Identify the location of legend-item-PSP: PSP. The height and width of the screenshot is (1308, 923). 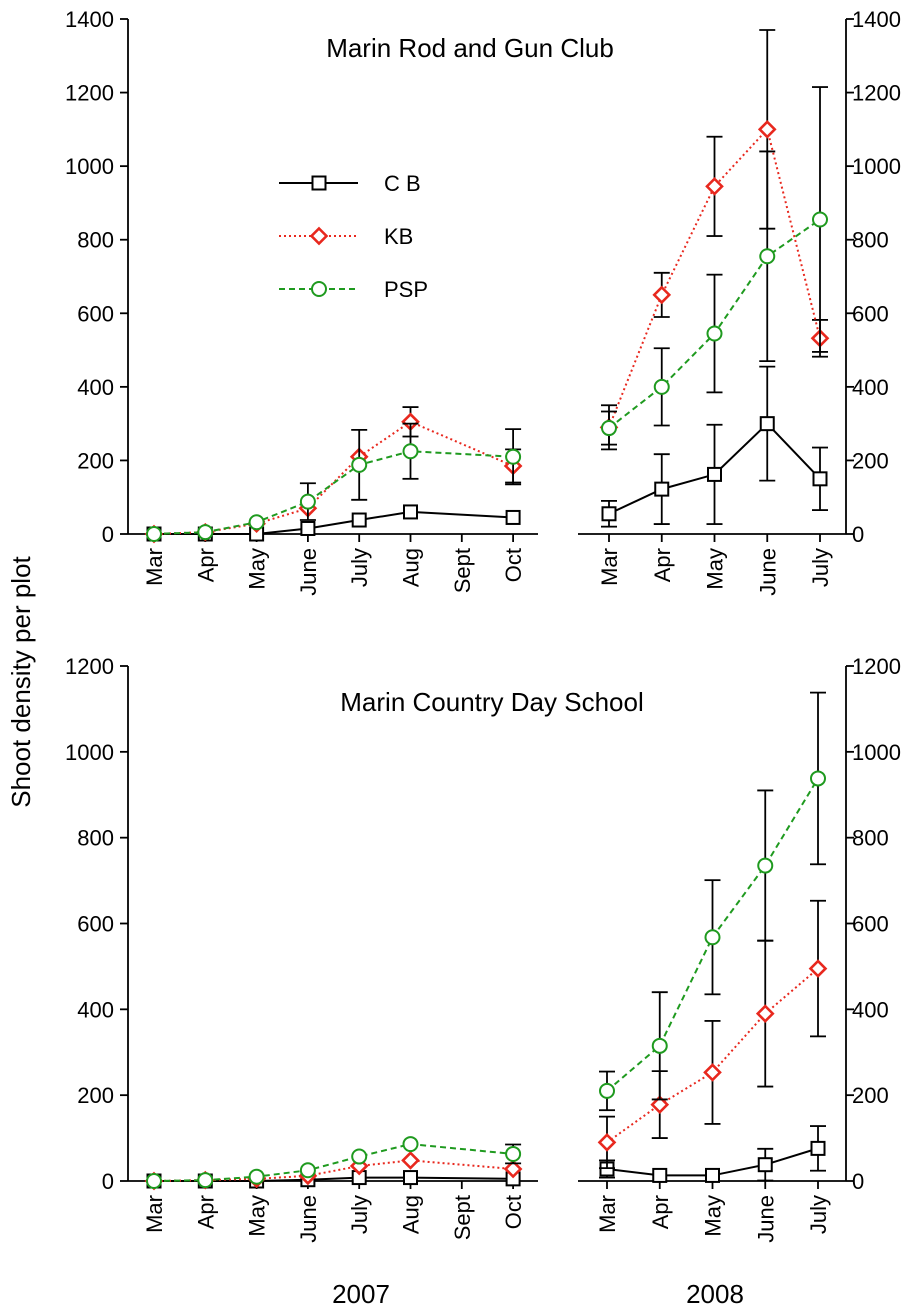
(353, 289).